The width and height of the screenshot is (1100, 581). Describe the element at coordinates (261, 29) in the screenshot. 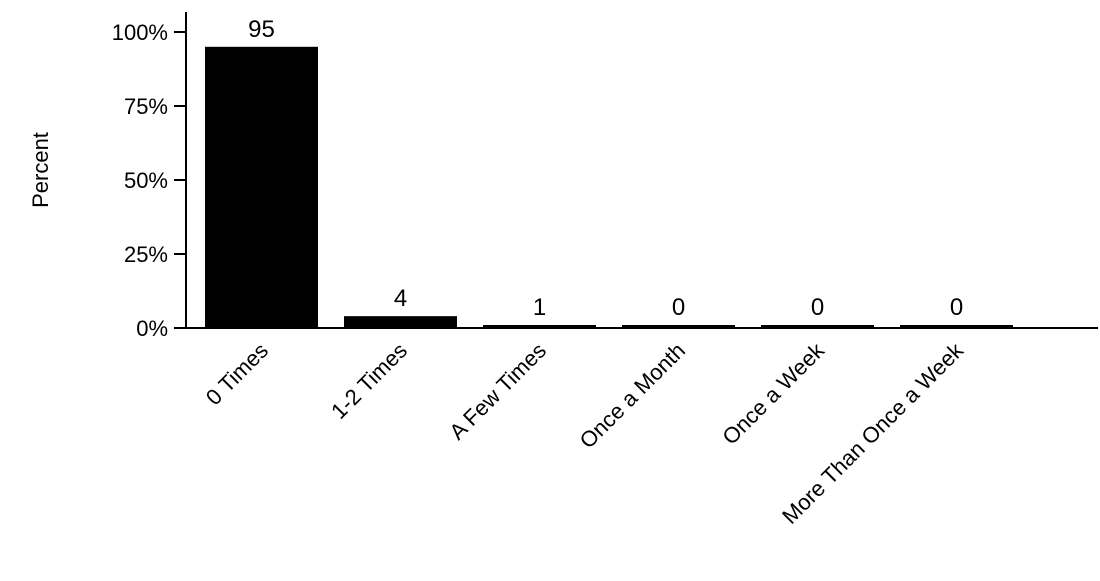

I see `bar-value-label: 95` at that location.